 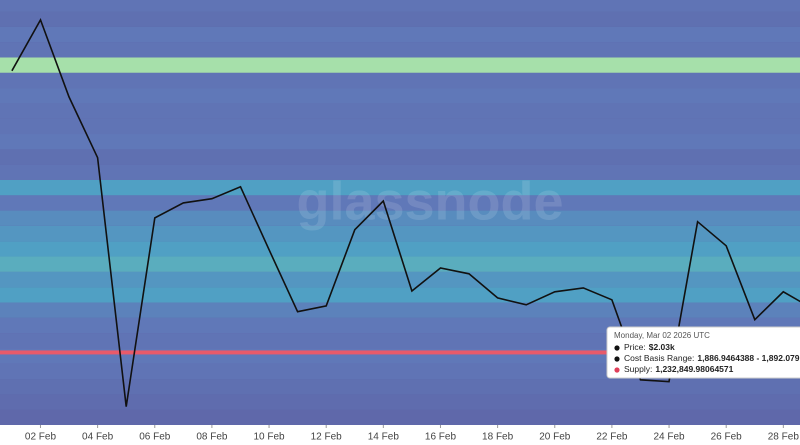 What do you see at coordinates (727, 437) in the screenshot?
I see `x-tick-label: 26 Feb` at bounding box center [727, 437].